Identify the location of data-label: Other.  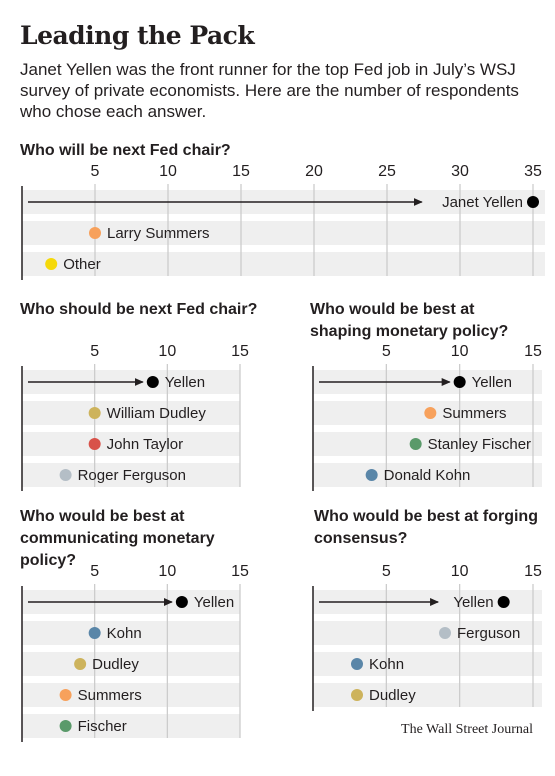
(82, 264).